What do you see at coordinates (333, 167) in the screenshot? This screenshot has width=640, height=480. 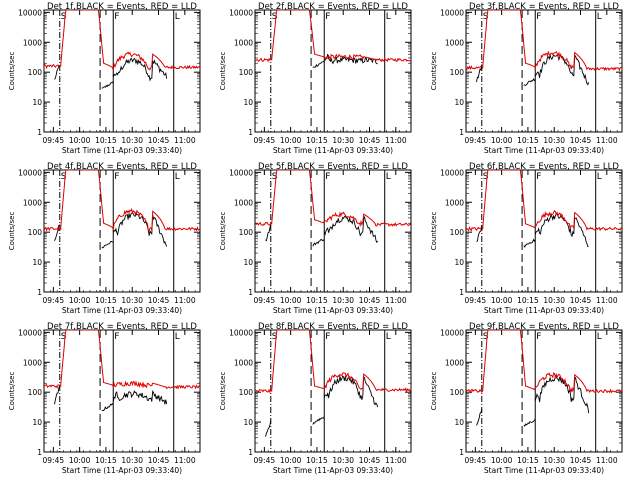 I see `panel-title: Det 5f,BLACK = Events, RED = LLD` at bounding box center [333, 167].